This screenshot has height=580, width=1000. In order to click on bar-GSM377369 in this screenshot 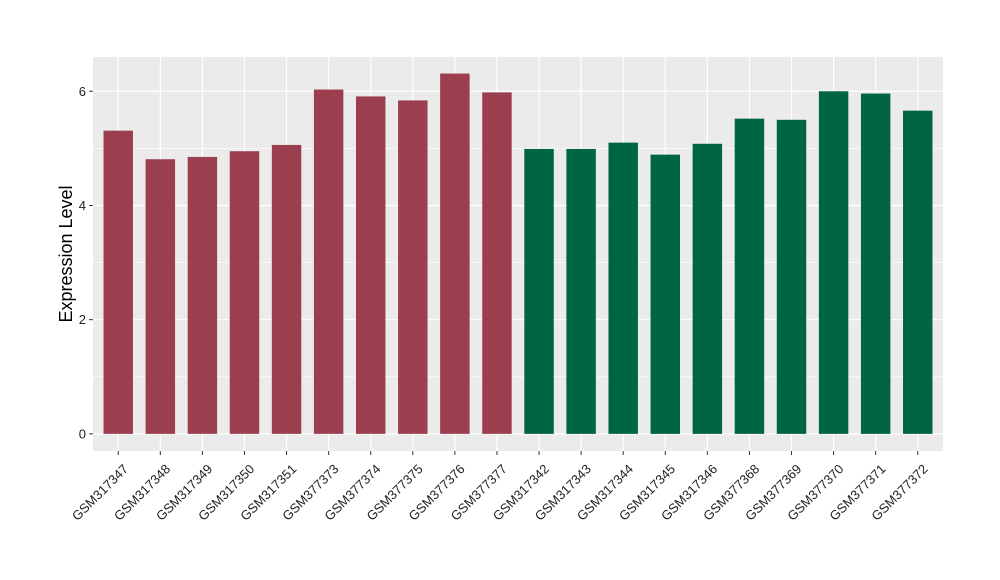, I will do `click(791, 276)`.